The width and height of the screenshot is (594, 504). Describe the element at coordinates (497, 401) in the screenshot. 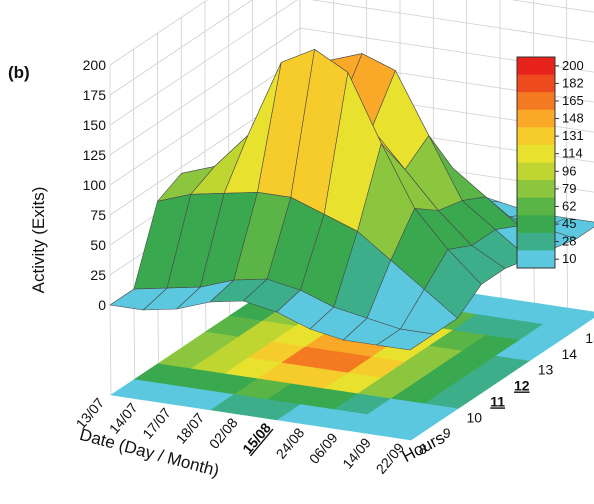

I see `y-tick-label: 11` at that location.